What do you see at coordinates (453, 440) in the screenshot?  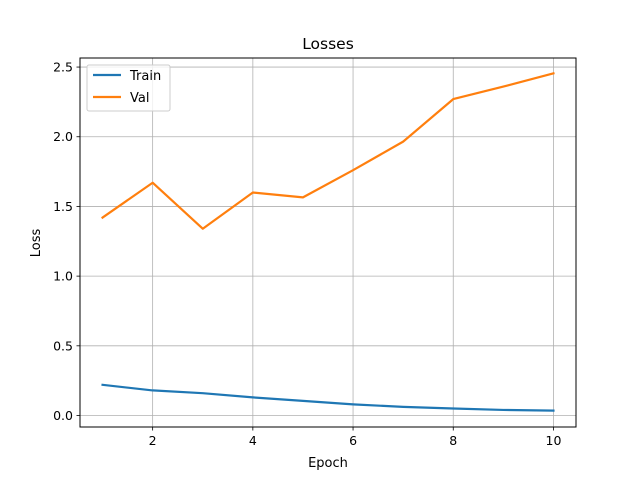 I see `x-tick-label: 8` at bounding box center [453, 440].